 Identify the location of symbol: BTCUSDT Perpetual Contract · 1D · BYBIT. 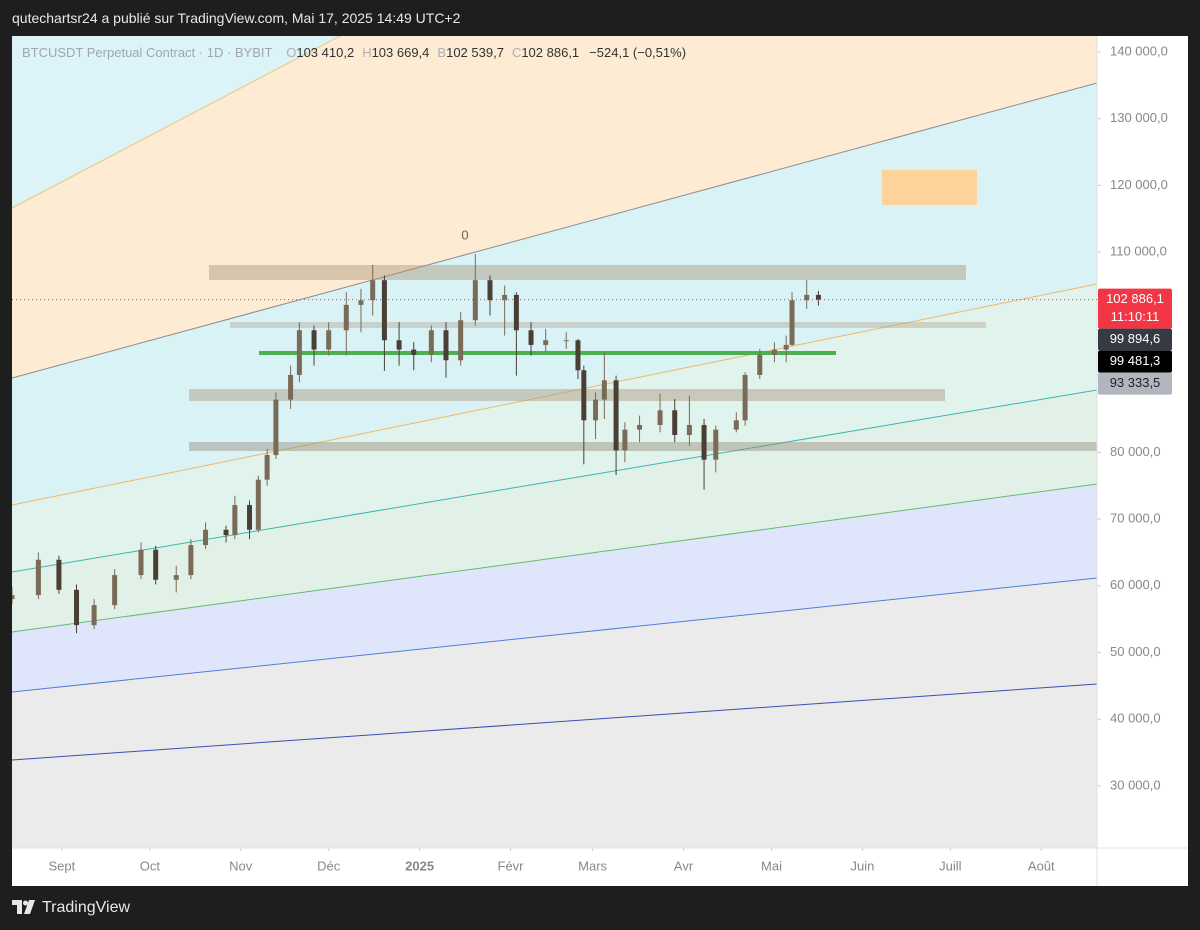
(147, 52).